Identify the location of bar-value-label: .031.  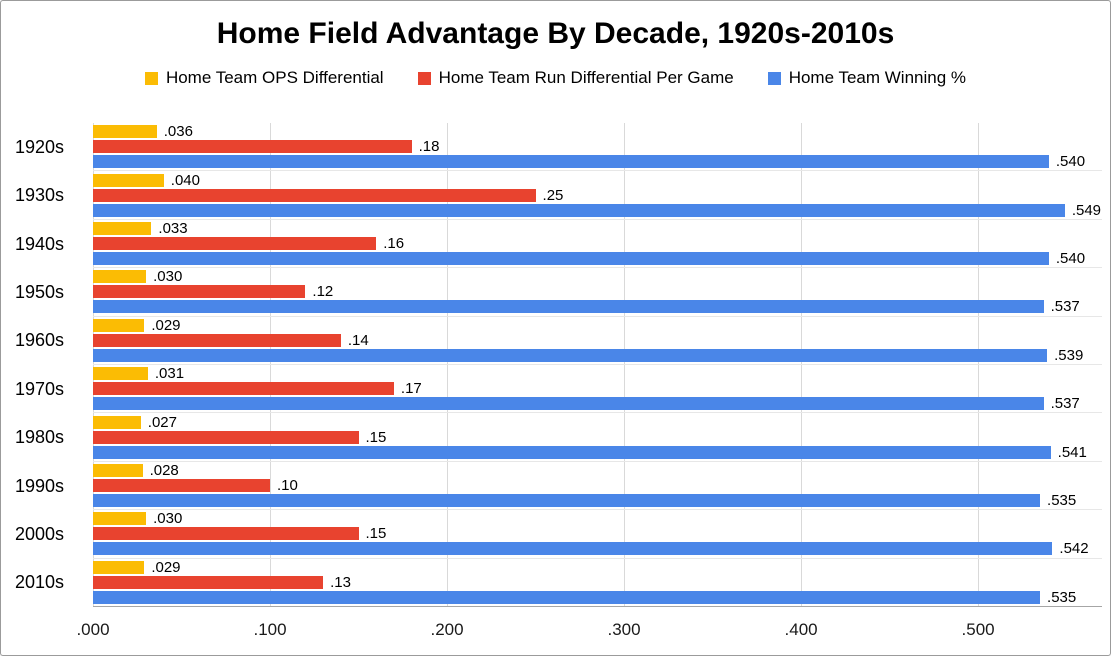
(169, 374).